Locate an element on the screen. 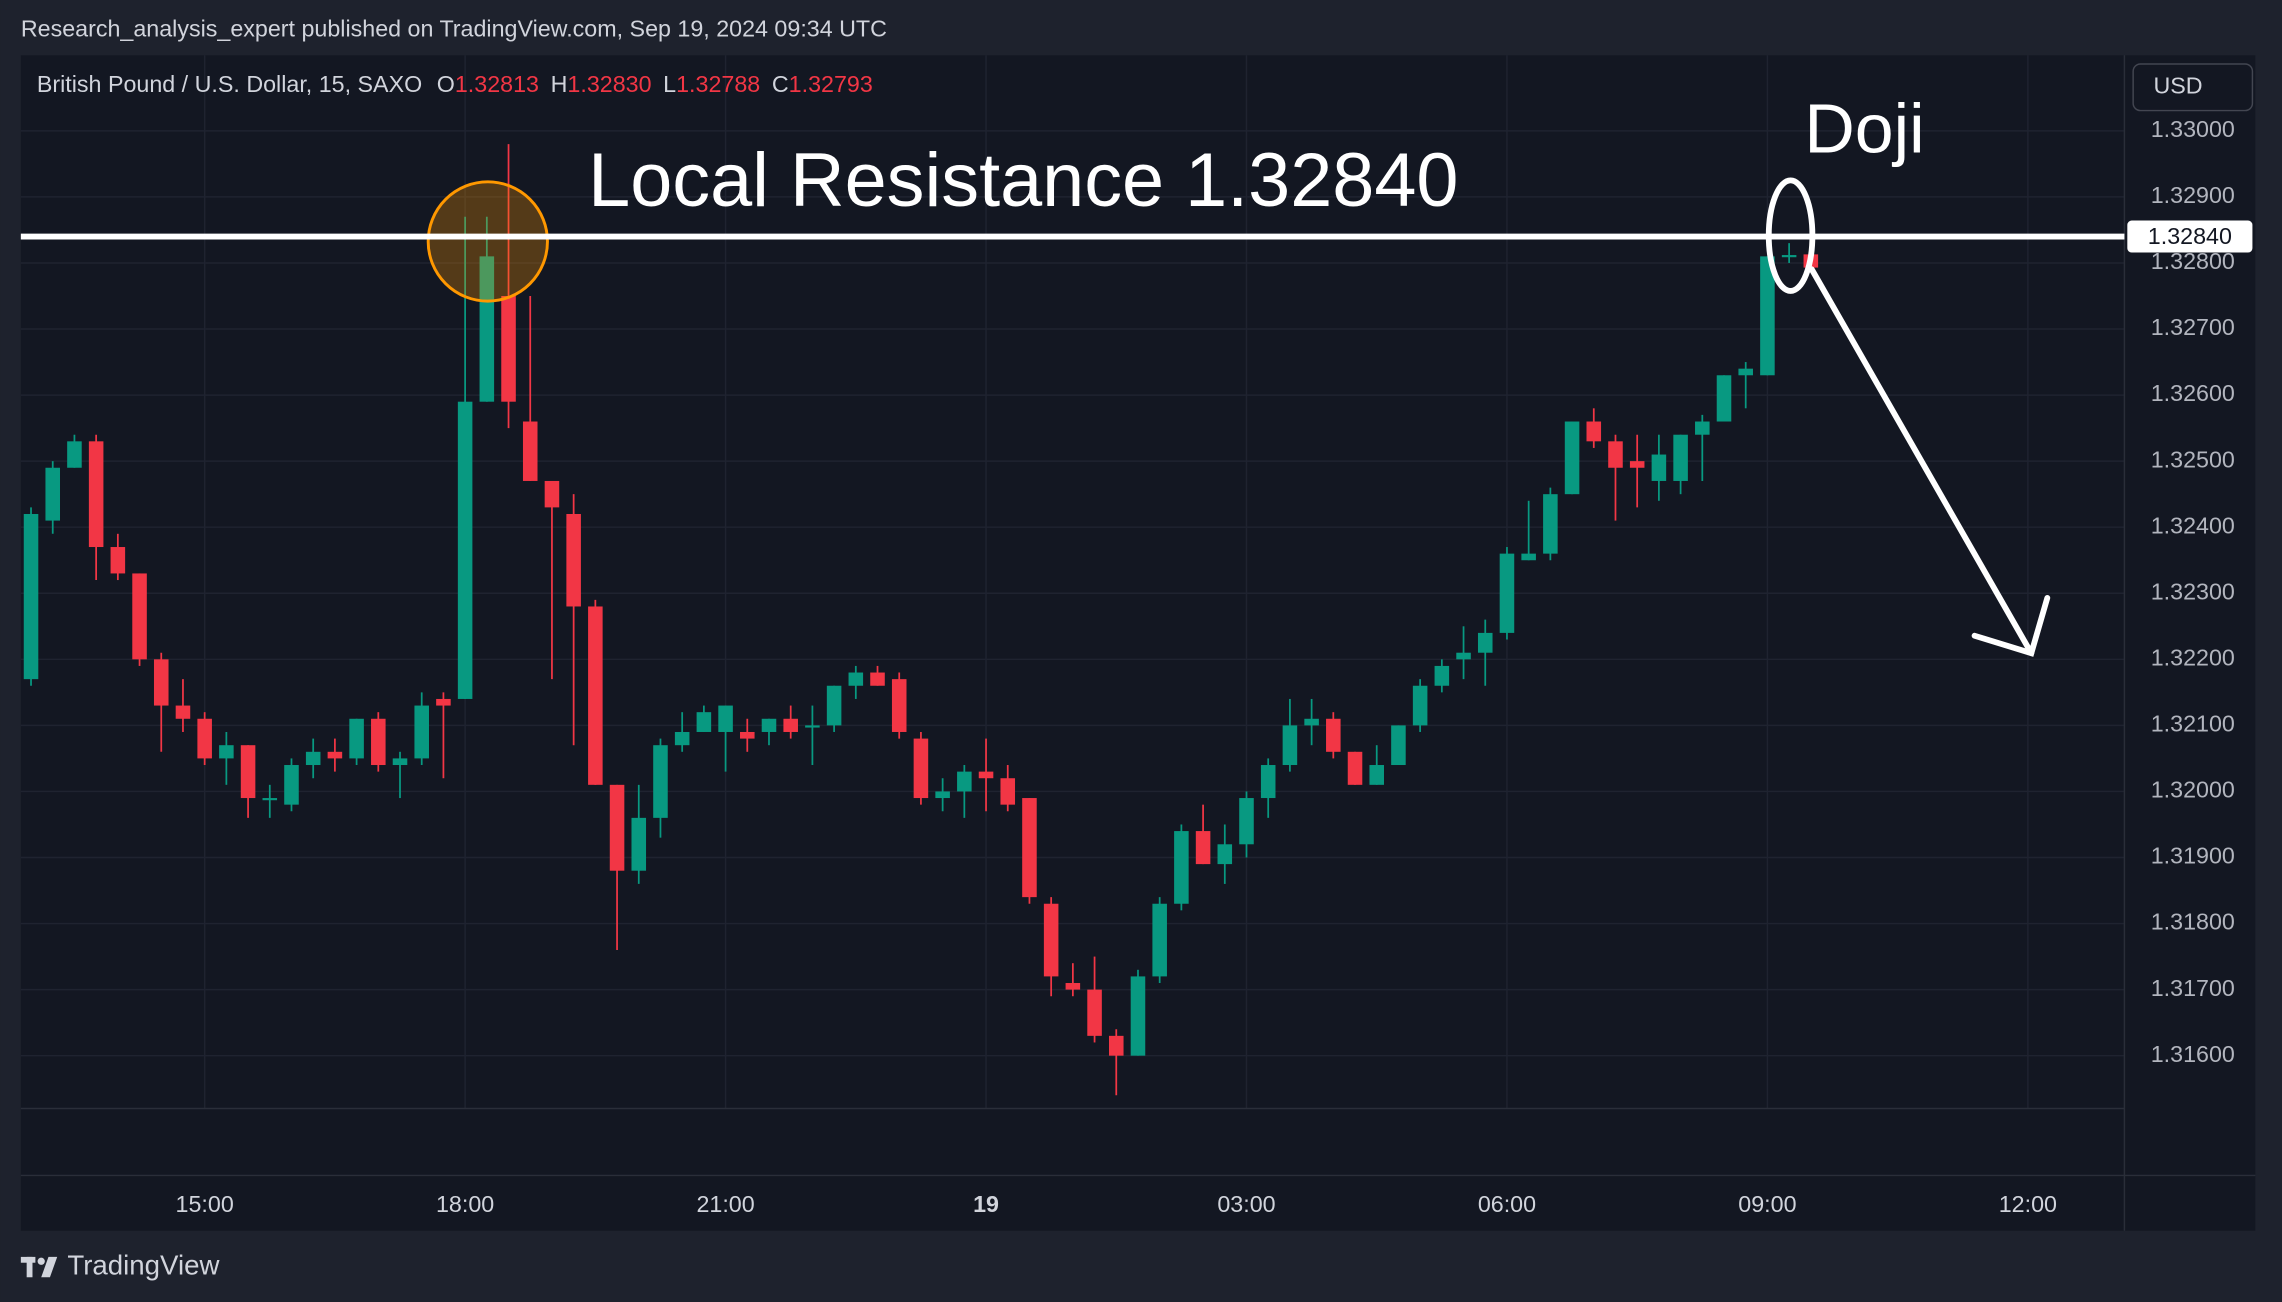 The height and width of the screenshot is (1302, 2282). legend-title: British Pound / U.S. Dollar, 15, SAXO is located at coordinates (229, 84).